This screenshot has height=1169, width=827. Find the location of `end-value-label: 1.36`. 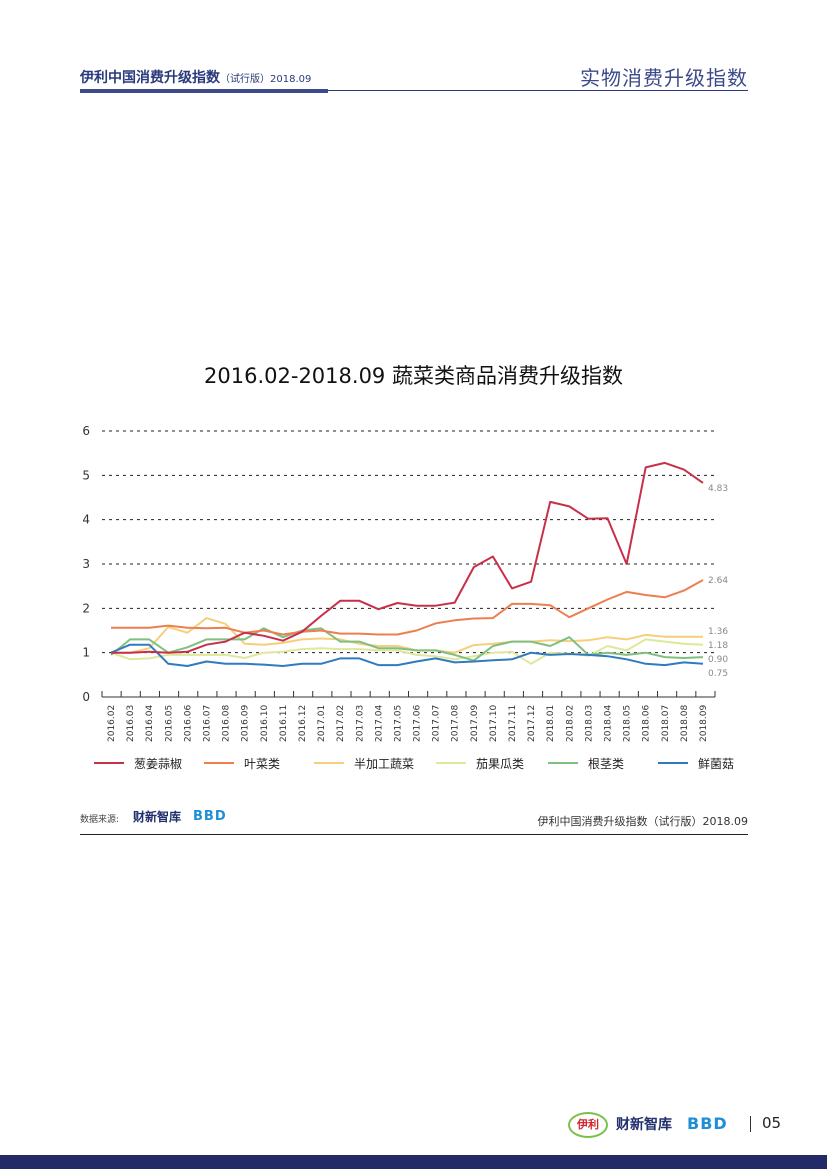

end-value-label: 1.36 is located at coordinates (718, 632).